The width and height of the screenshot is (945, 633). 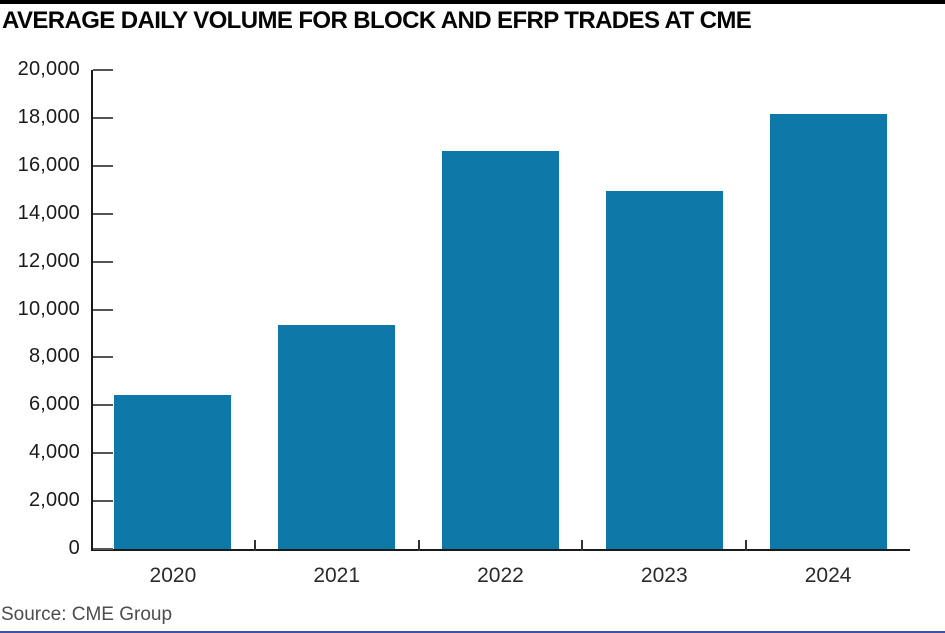 What do you see at coordinates (54, 500) in the screenshot?
I see `y-axis-tick-label: 2,000` at bounding box center [54, 500].